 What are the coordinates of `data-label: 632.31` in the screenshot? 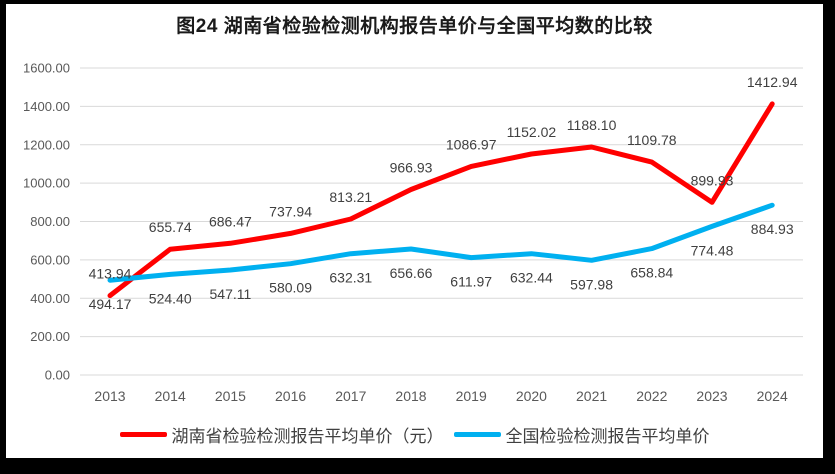 It's located at (350, 278).